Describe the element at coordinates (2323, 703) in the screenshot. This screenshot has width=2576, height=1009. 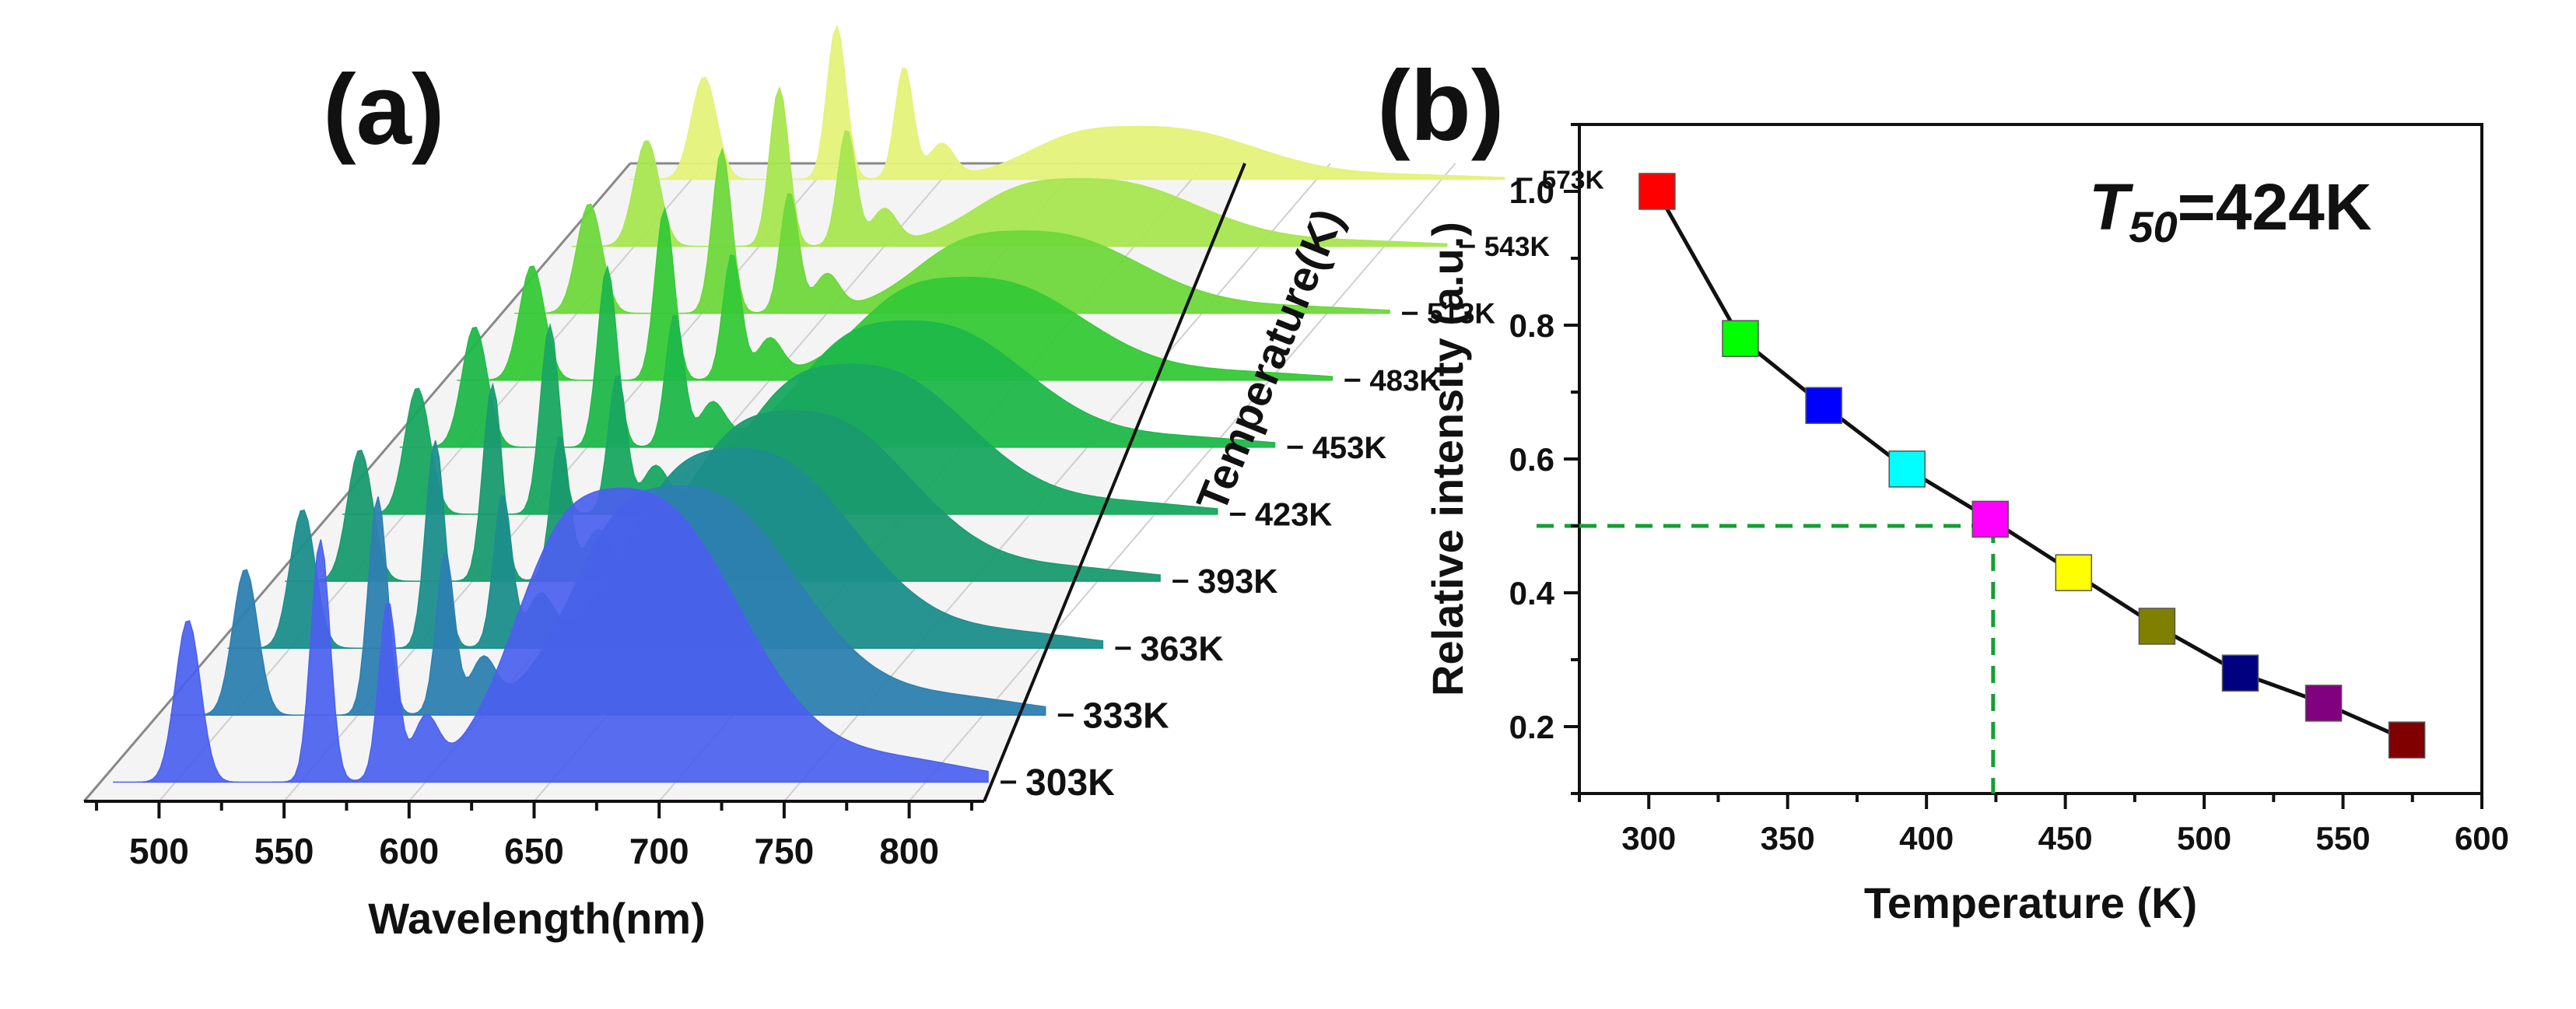
I see `data-point-543K` at that location.